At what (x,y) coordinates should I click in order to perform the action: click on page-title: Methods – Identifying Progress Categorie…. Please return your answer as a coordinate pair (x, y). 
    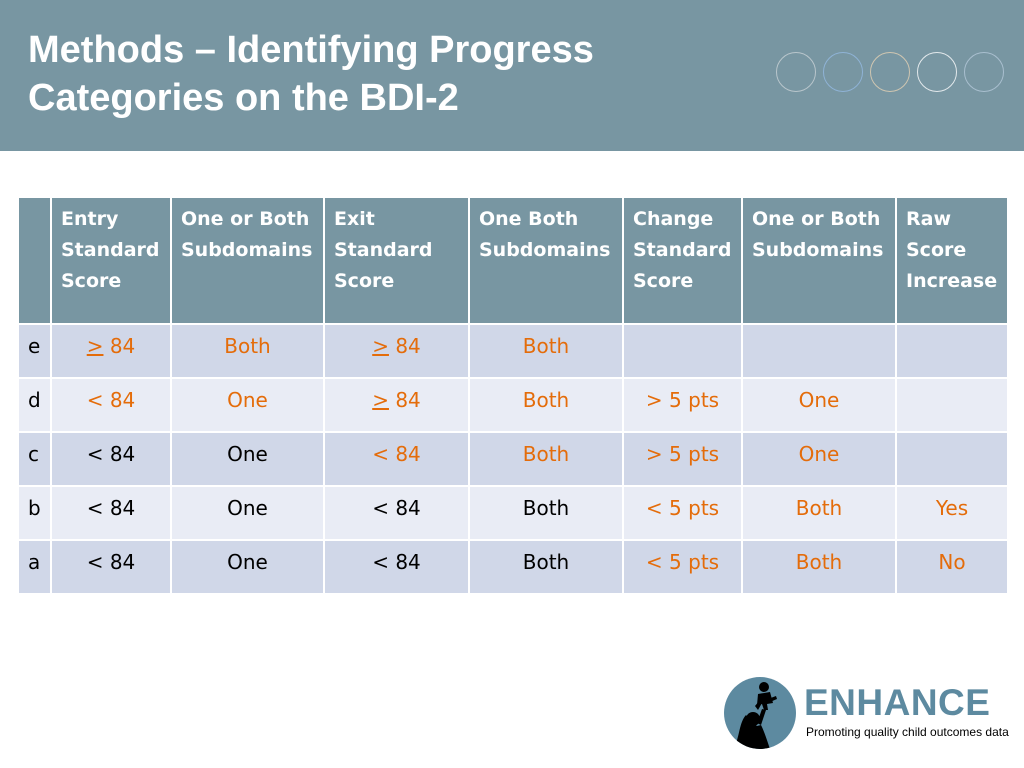
    Looking at the image, I should click on (311, 74).